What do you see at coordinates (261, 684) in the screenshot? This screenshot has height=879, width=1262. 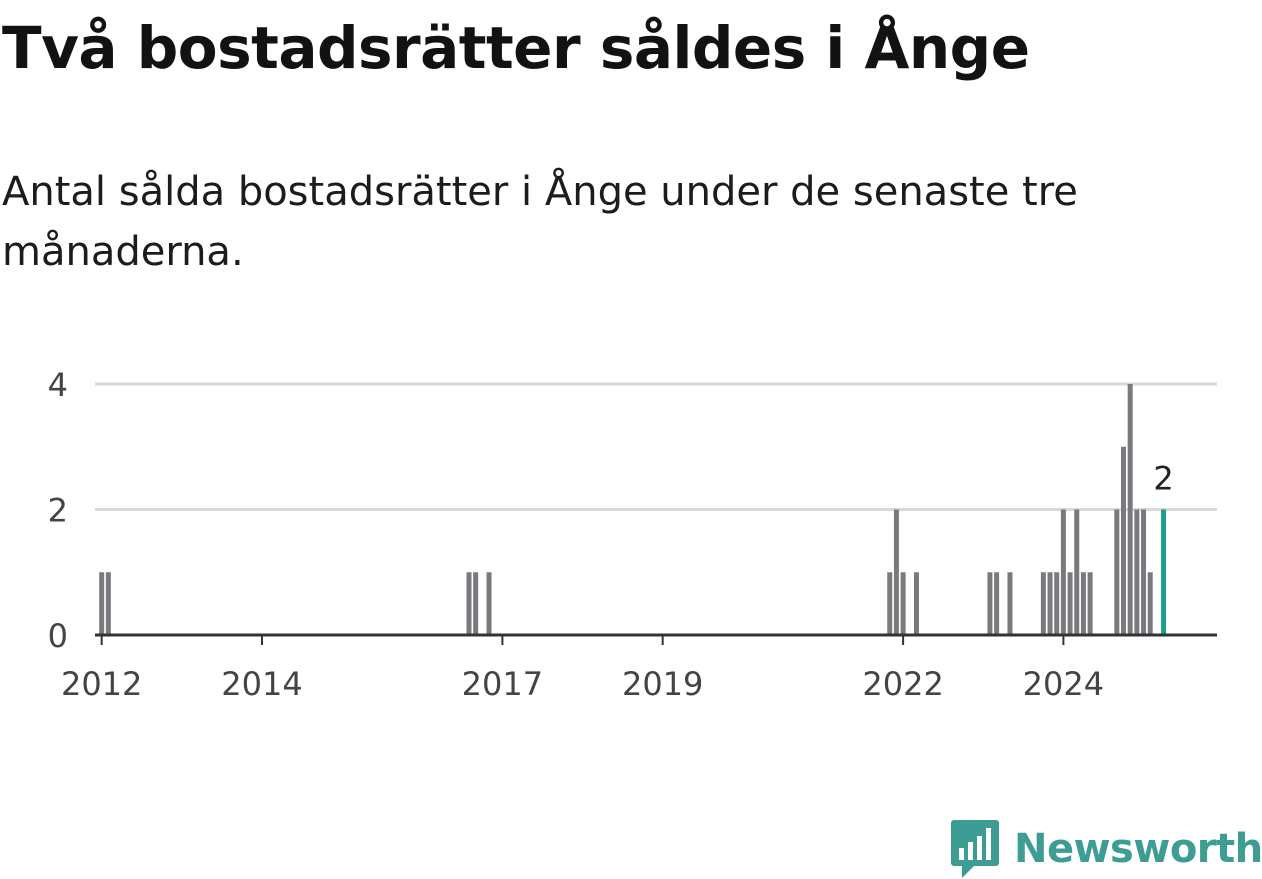 I see `x-tick-label: 2014` at bounding box center [261, 684].